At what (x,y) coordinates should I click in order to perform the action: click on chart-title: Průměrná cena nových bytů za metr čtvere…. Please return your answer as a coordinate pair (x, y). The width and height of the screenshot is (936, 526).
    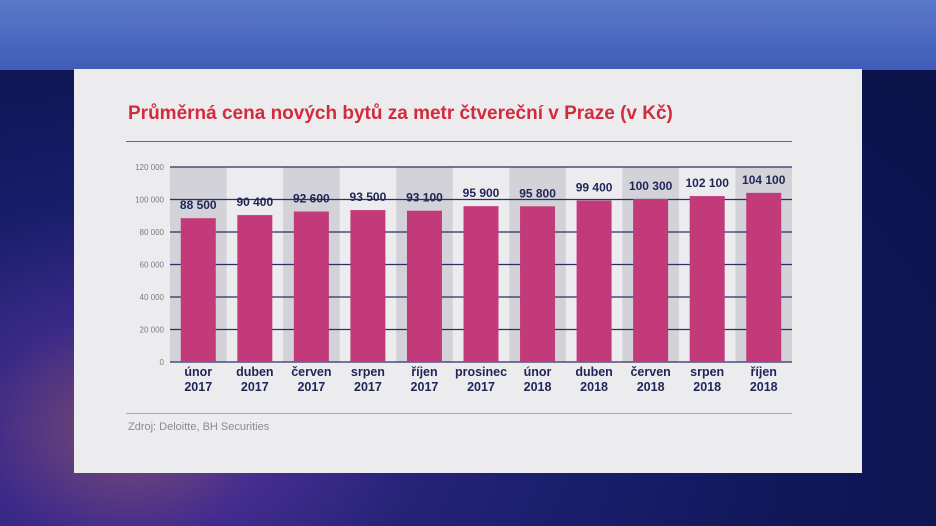
    Looking at the image, I should click on (400, 113).